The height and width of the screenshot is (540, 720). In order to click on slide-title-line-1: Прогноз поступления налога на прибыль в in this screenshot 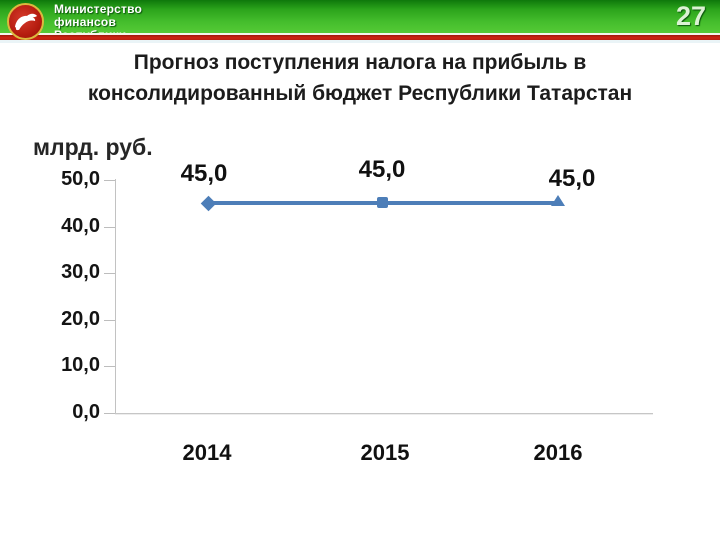, I will do `click(360, 62)`.